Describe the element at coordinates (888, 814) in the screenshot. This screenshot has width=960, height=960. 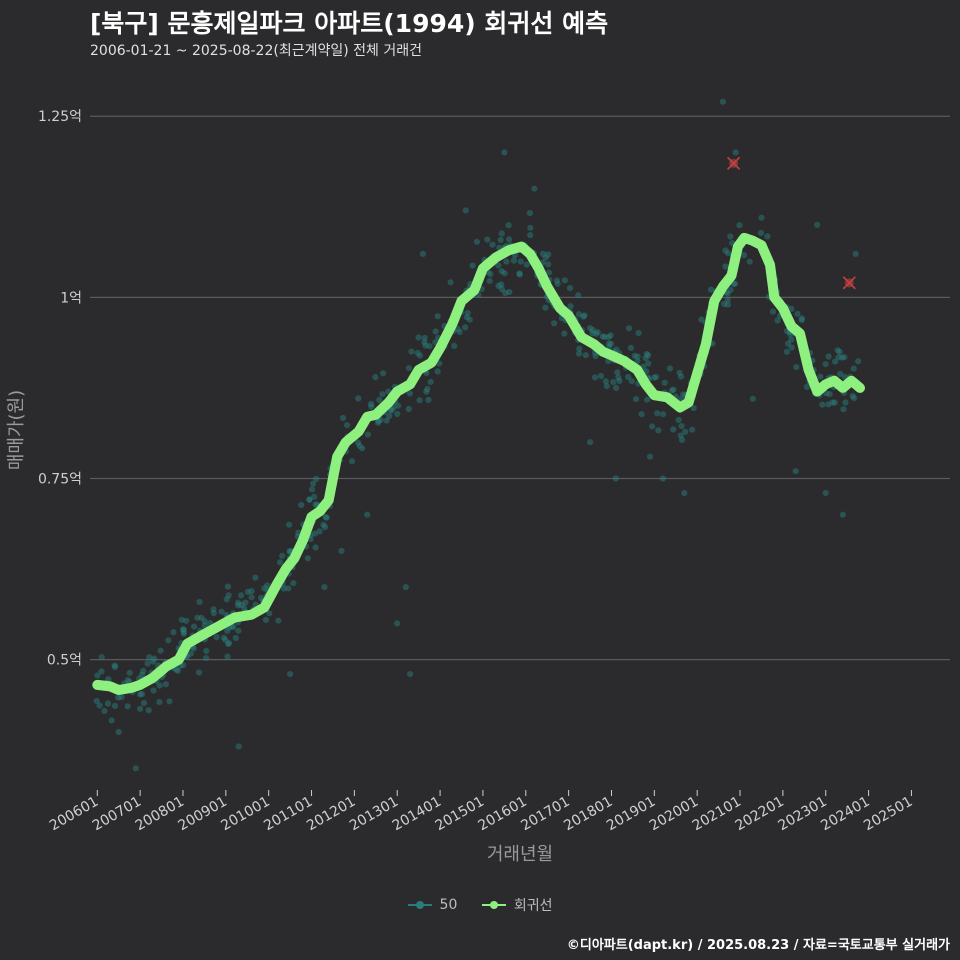
I see `x-tick-label: 202501` at that location.